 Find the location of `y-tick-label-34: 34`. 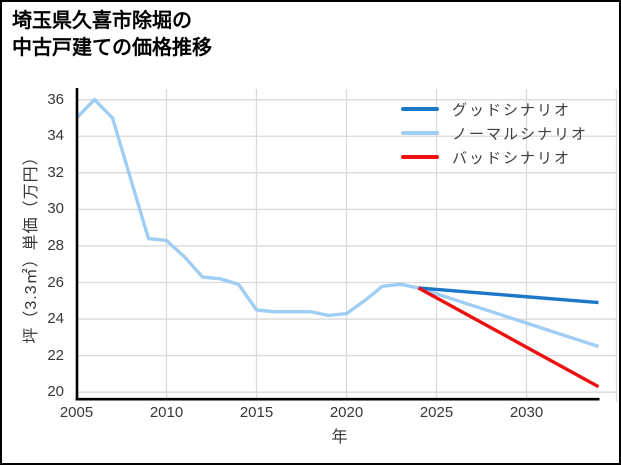

y-tick-label-34: 34 is located at coordinates (55, 136).